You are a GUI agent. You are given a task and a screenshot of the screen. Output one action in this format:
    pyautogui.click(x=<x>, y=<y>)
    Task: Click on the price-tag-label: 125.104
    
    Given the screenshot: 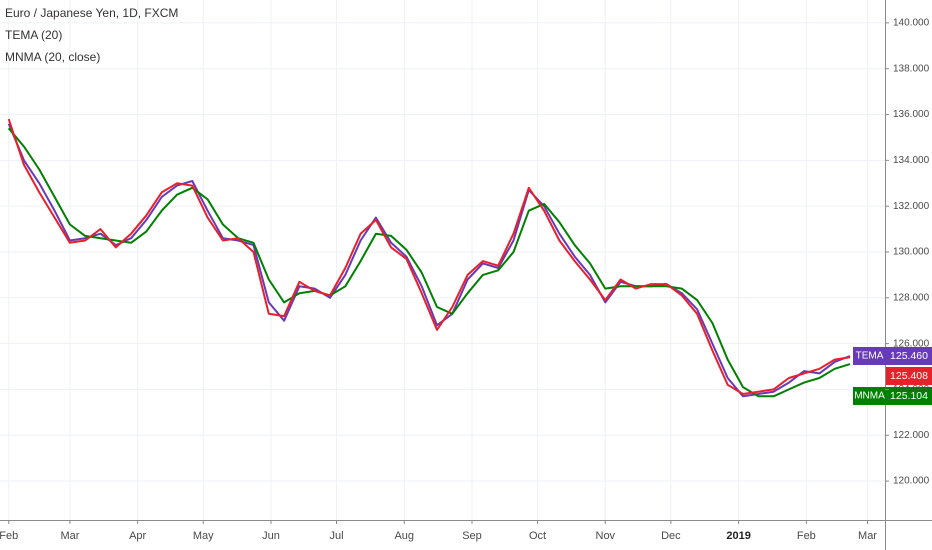 What is the action you would take?
    pyautogui.click(x=909, y=396)
    